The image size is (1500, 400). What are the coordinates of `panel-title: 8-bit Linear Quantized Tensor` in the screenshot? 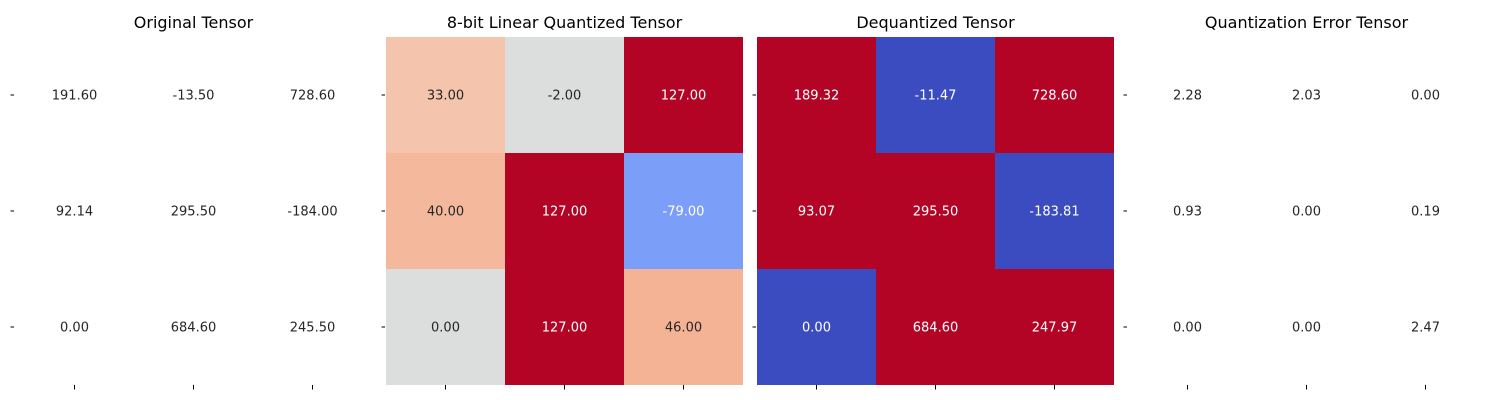 It's located at (565, 22).